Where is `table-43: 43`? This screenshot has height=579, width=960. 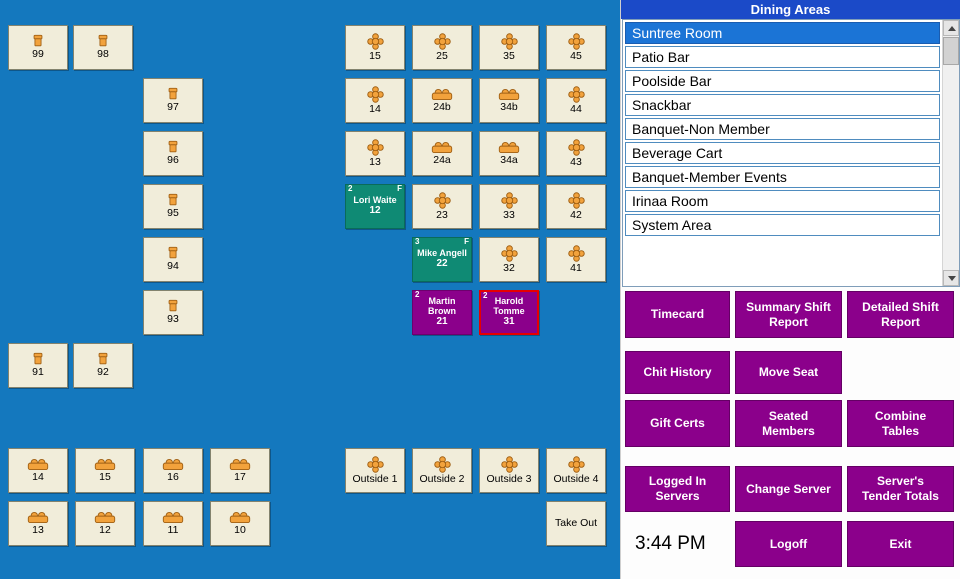
table-43: 43 is located at coordinates (576, 153).